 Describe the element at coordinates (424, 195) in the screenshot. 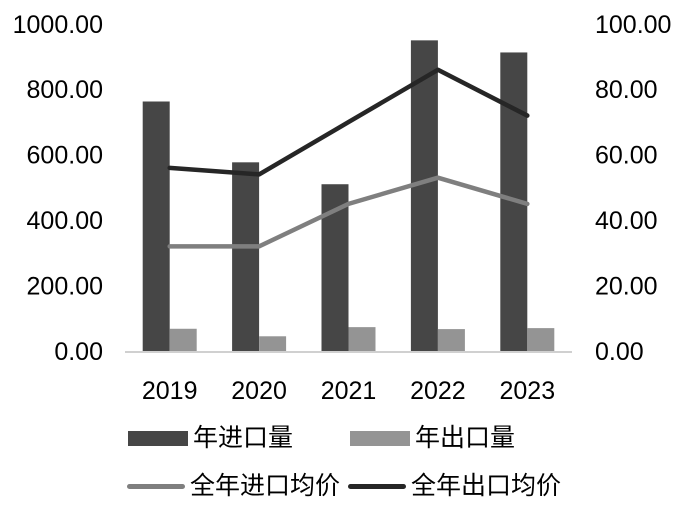

I see `import-volume-bar-2022` at that location.